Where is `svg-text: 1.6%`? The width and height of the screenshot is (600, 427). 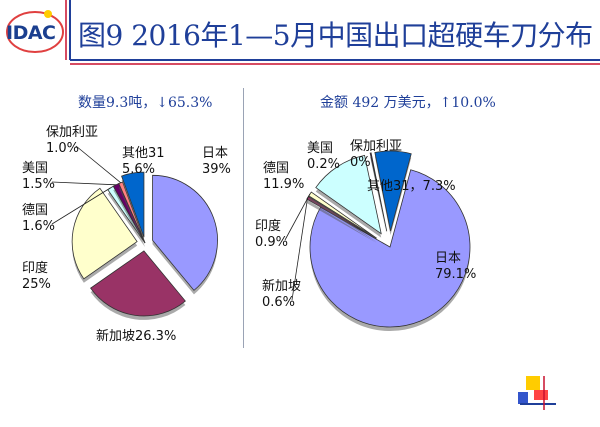 svg-text: 1.6% is located at coordinates (38, 226).